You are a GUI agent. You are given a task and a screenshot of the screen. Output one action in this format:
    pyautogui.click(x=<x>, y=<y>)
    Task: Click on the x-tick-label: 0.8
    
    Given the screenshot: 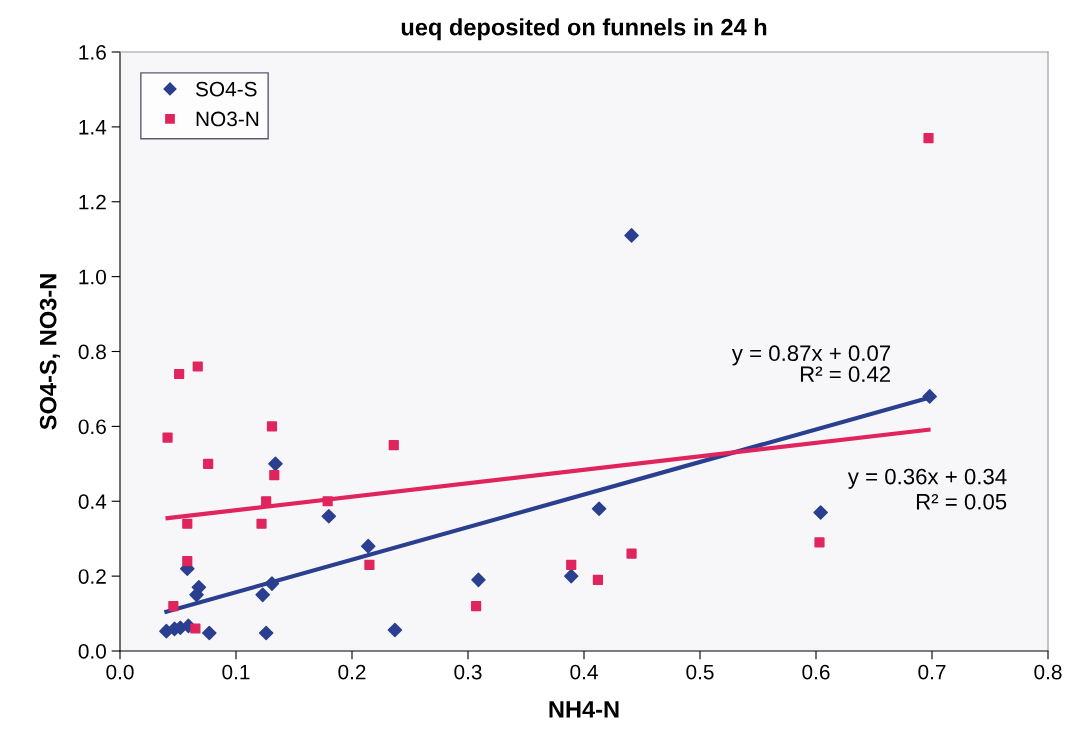 What is the action you would take?
    pyautogui.click(x=1048, y=672)
    